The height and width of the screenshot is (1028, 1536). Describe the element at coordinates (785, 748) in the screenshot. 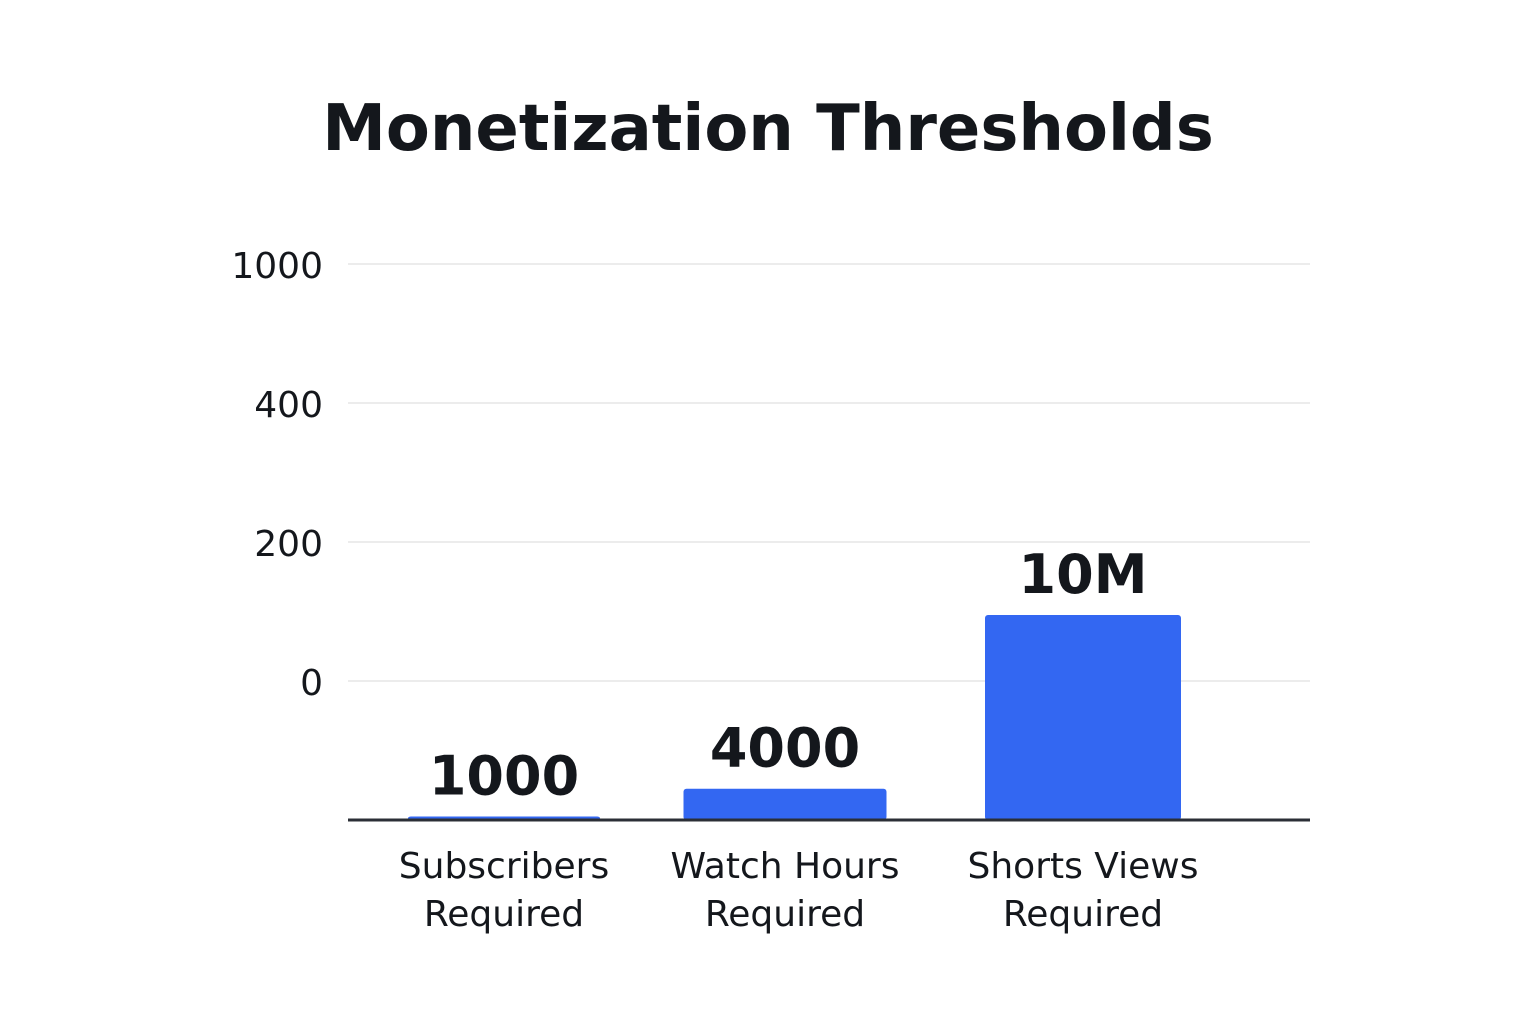

I see `bar-value-label: 4000` at that location.